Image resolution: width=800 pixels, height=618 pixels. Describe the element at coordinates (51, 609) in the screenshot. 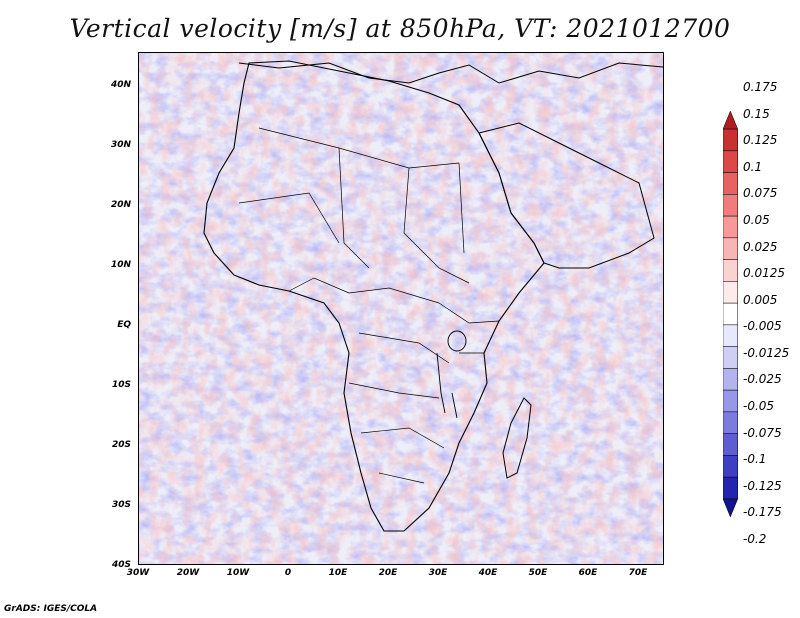

I see `grads-credit: GrADS: IGES/COLA` at that location.